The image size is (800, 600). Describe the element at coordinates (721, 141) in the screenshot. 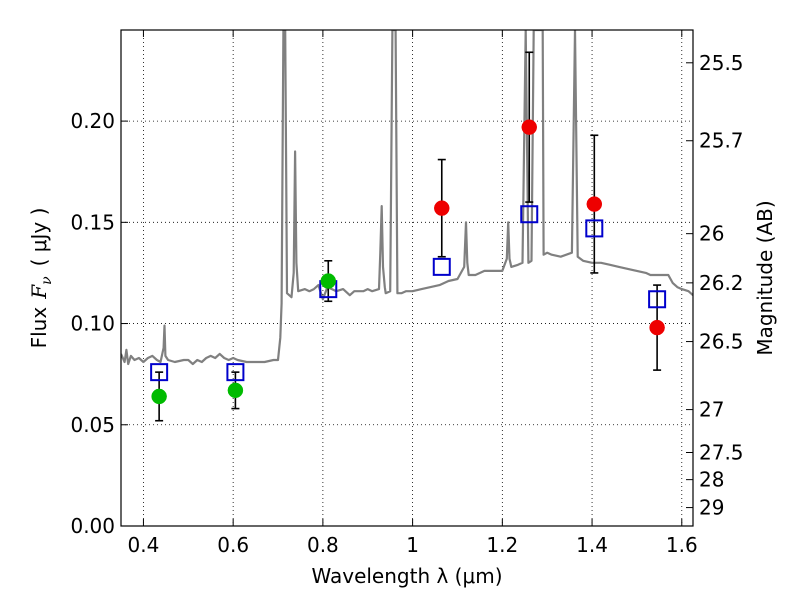

I see `y2-tick-label: 25.7` at that location.